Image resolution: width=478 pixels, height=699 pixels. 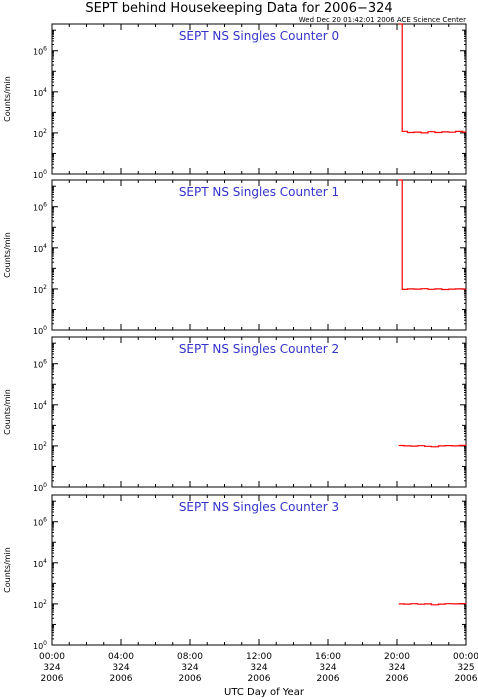 What do you see at coordinates (264, 692) in the screenshot?
I see `x-axis-label: UTC Day of Year` at bounding box center [264, 692].